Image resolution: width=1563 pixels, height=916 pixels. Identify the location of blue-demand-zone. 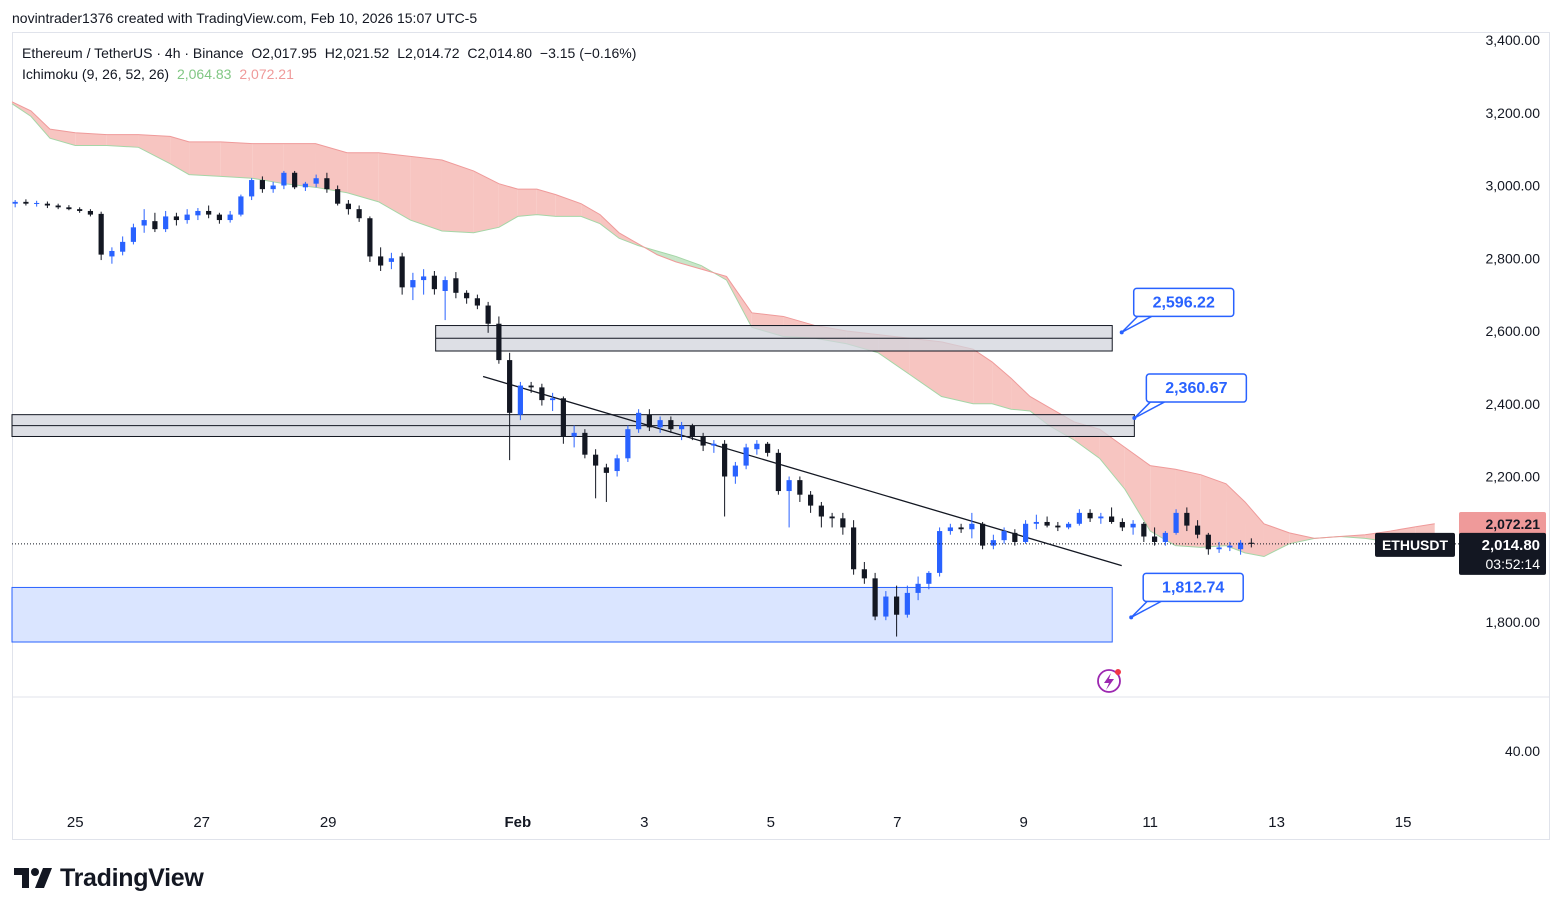
(562, 614).